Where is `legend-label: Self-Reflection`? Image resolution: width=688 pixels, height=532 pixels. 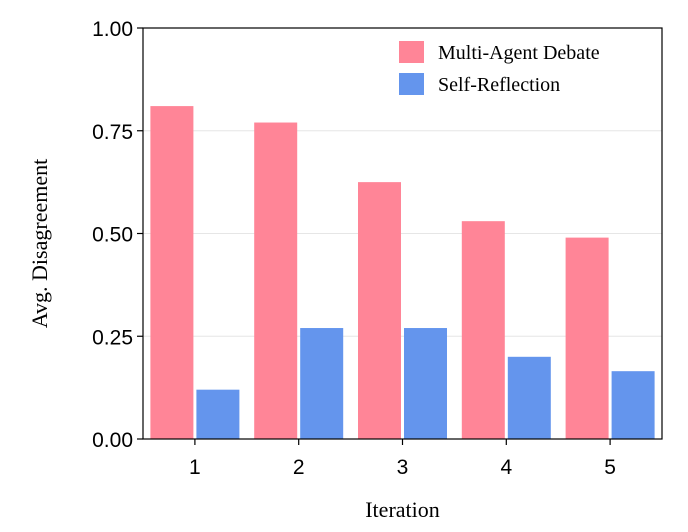 legend-label: Self-Reflection is located at coordinates (499, 85).